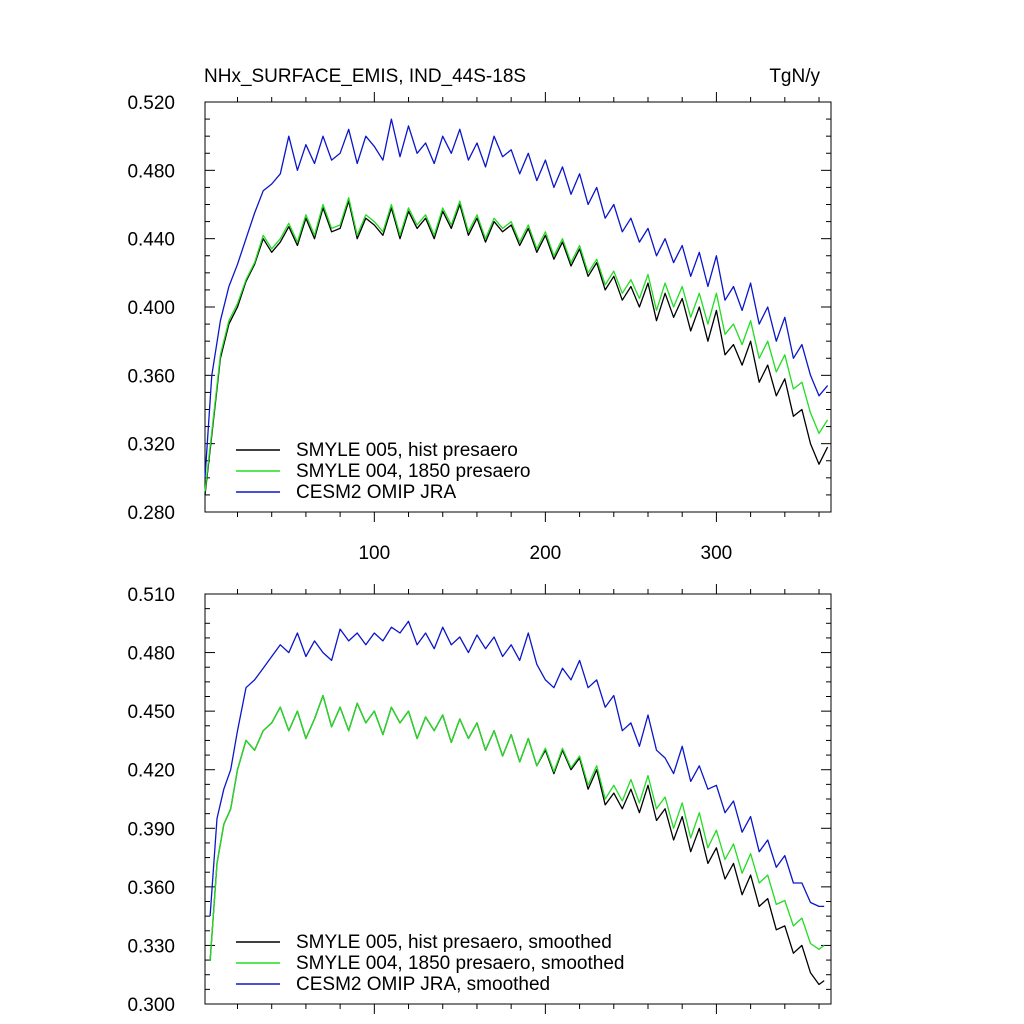 The image size is (1024, 1024). What do you see at coordinates (460, 963) in the screenshot?
I see `legend-label: SMYLE 004, 1850 presaero, smoothed` at bounding box center [460, 963].